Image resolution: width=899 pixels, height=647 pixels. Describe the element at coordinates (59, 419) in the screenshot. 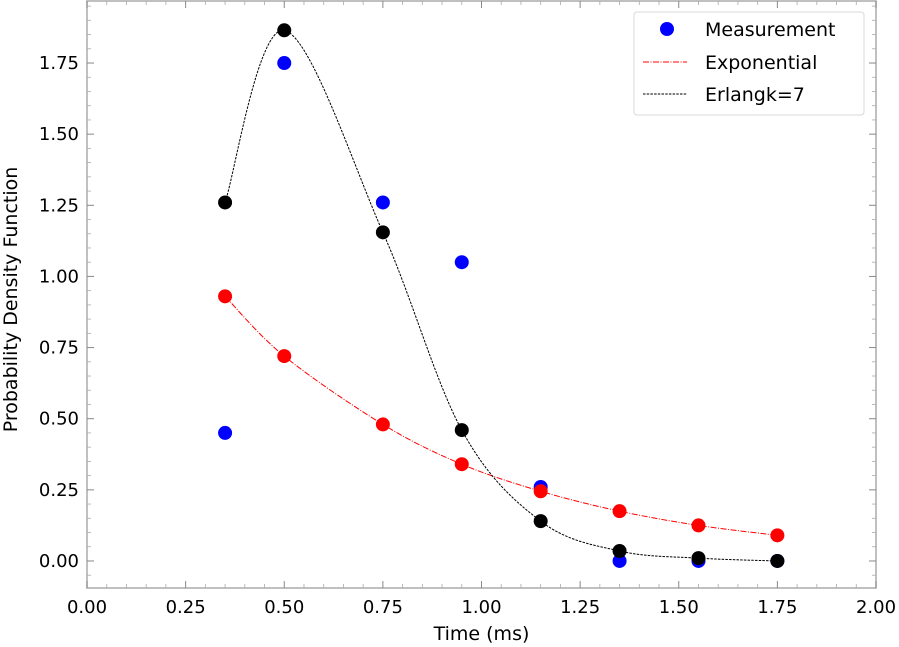

I see `y-tick-label: 0.50` at that location.